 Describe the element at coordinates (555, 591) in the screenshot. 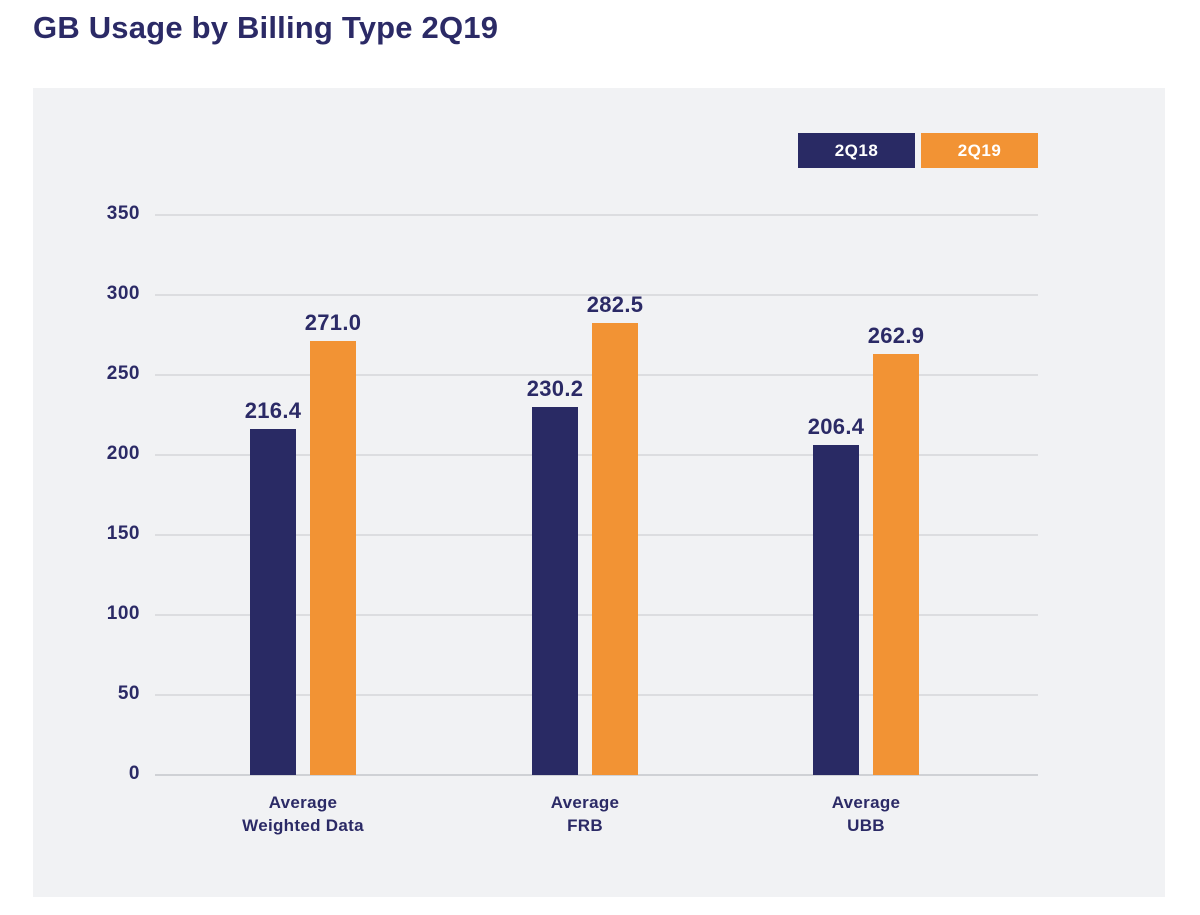

I see `bar-2q18-average-frb` at that location.